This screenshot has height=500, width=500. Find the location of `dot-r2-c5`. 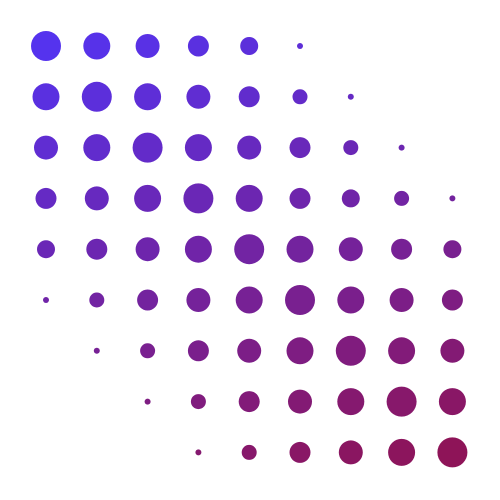

dot-r2-c5 is located at coordinates (300, 148).